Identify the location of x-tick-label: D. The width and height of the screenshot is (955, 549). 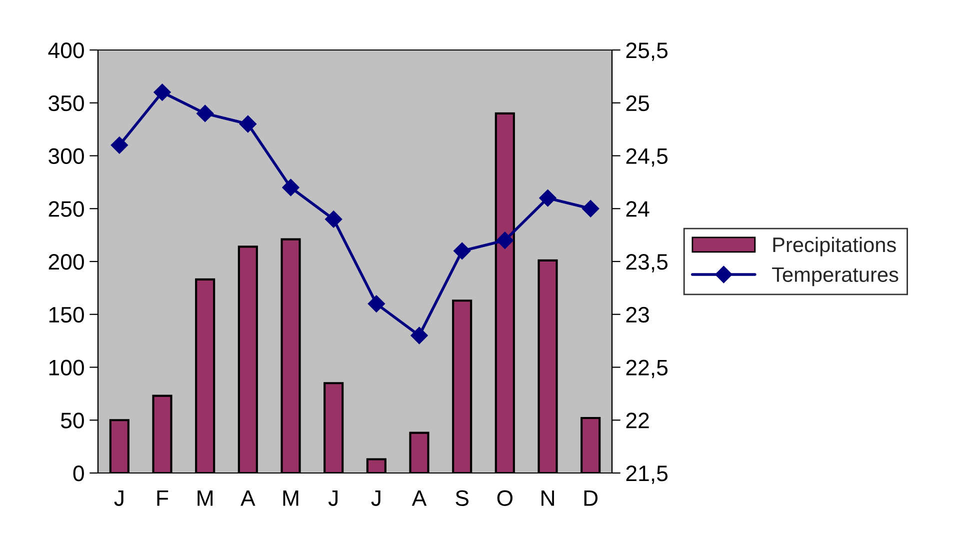
(591, 498).